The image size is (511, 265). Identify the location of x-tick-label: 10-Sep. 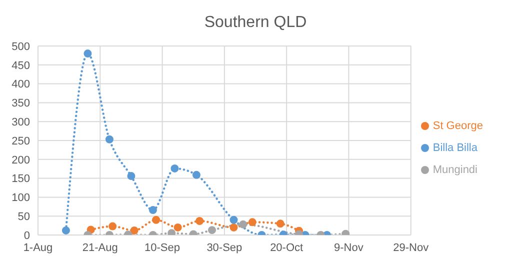
(162, 248).